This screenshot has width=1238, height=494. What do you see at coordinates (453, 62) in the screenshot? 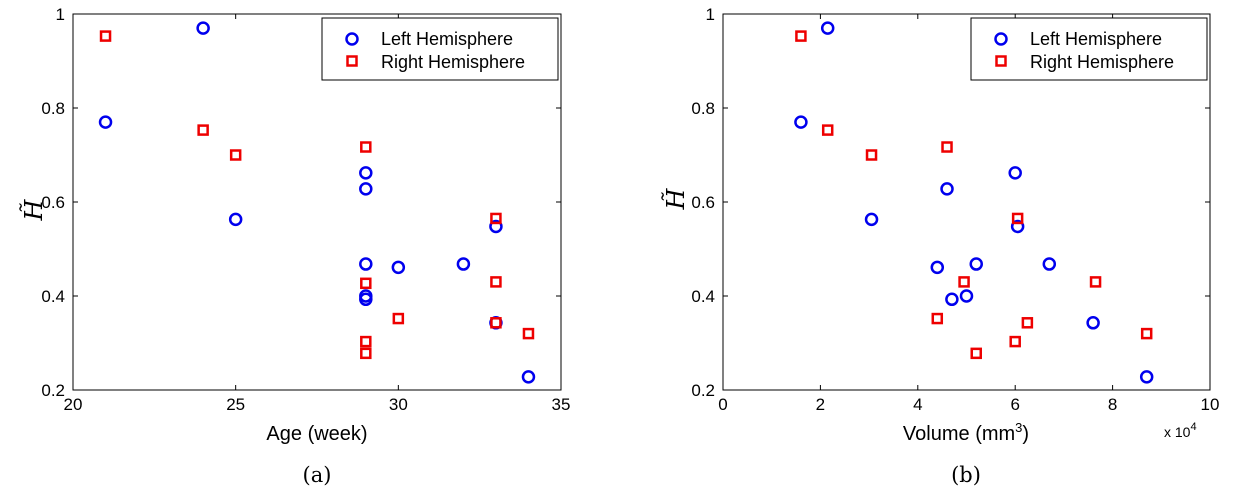
I see `panel-a-legend-right-label: Right Hemisphere` at bounding box center [453, 62].